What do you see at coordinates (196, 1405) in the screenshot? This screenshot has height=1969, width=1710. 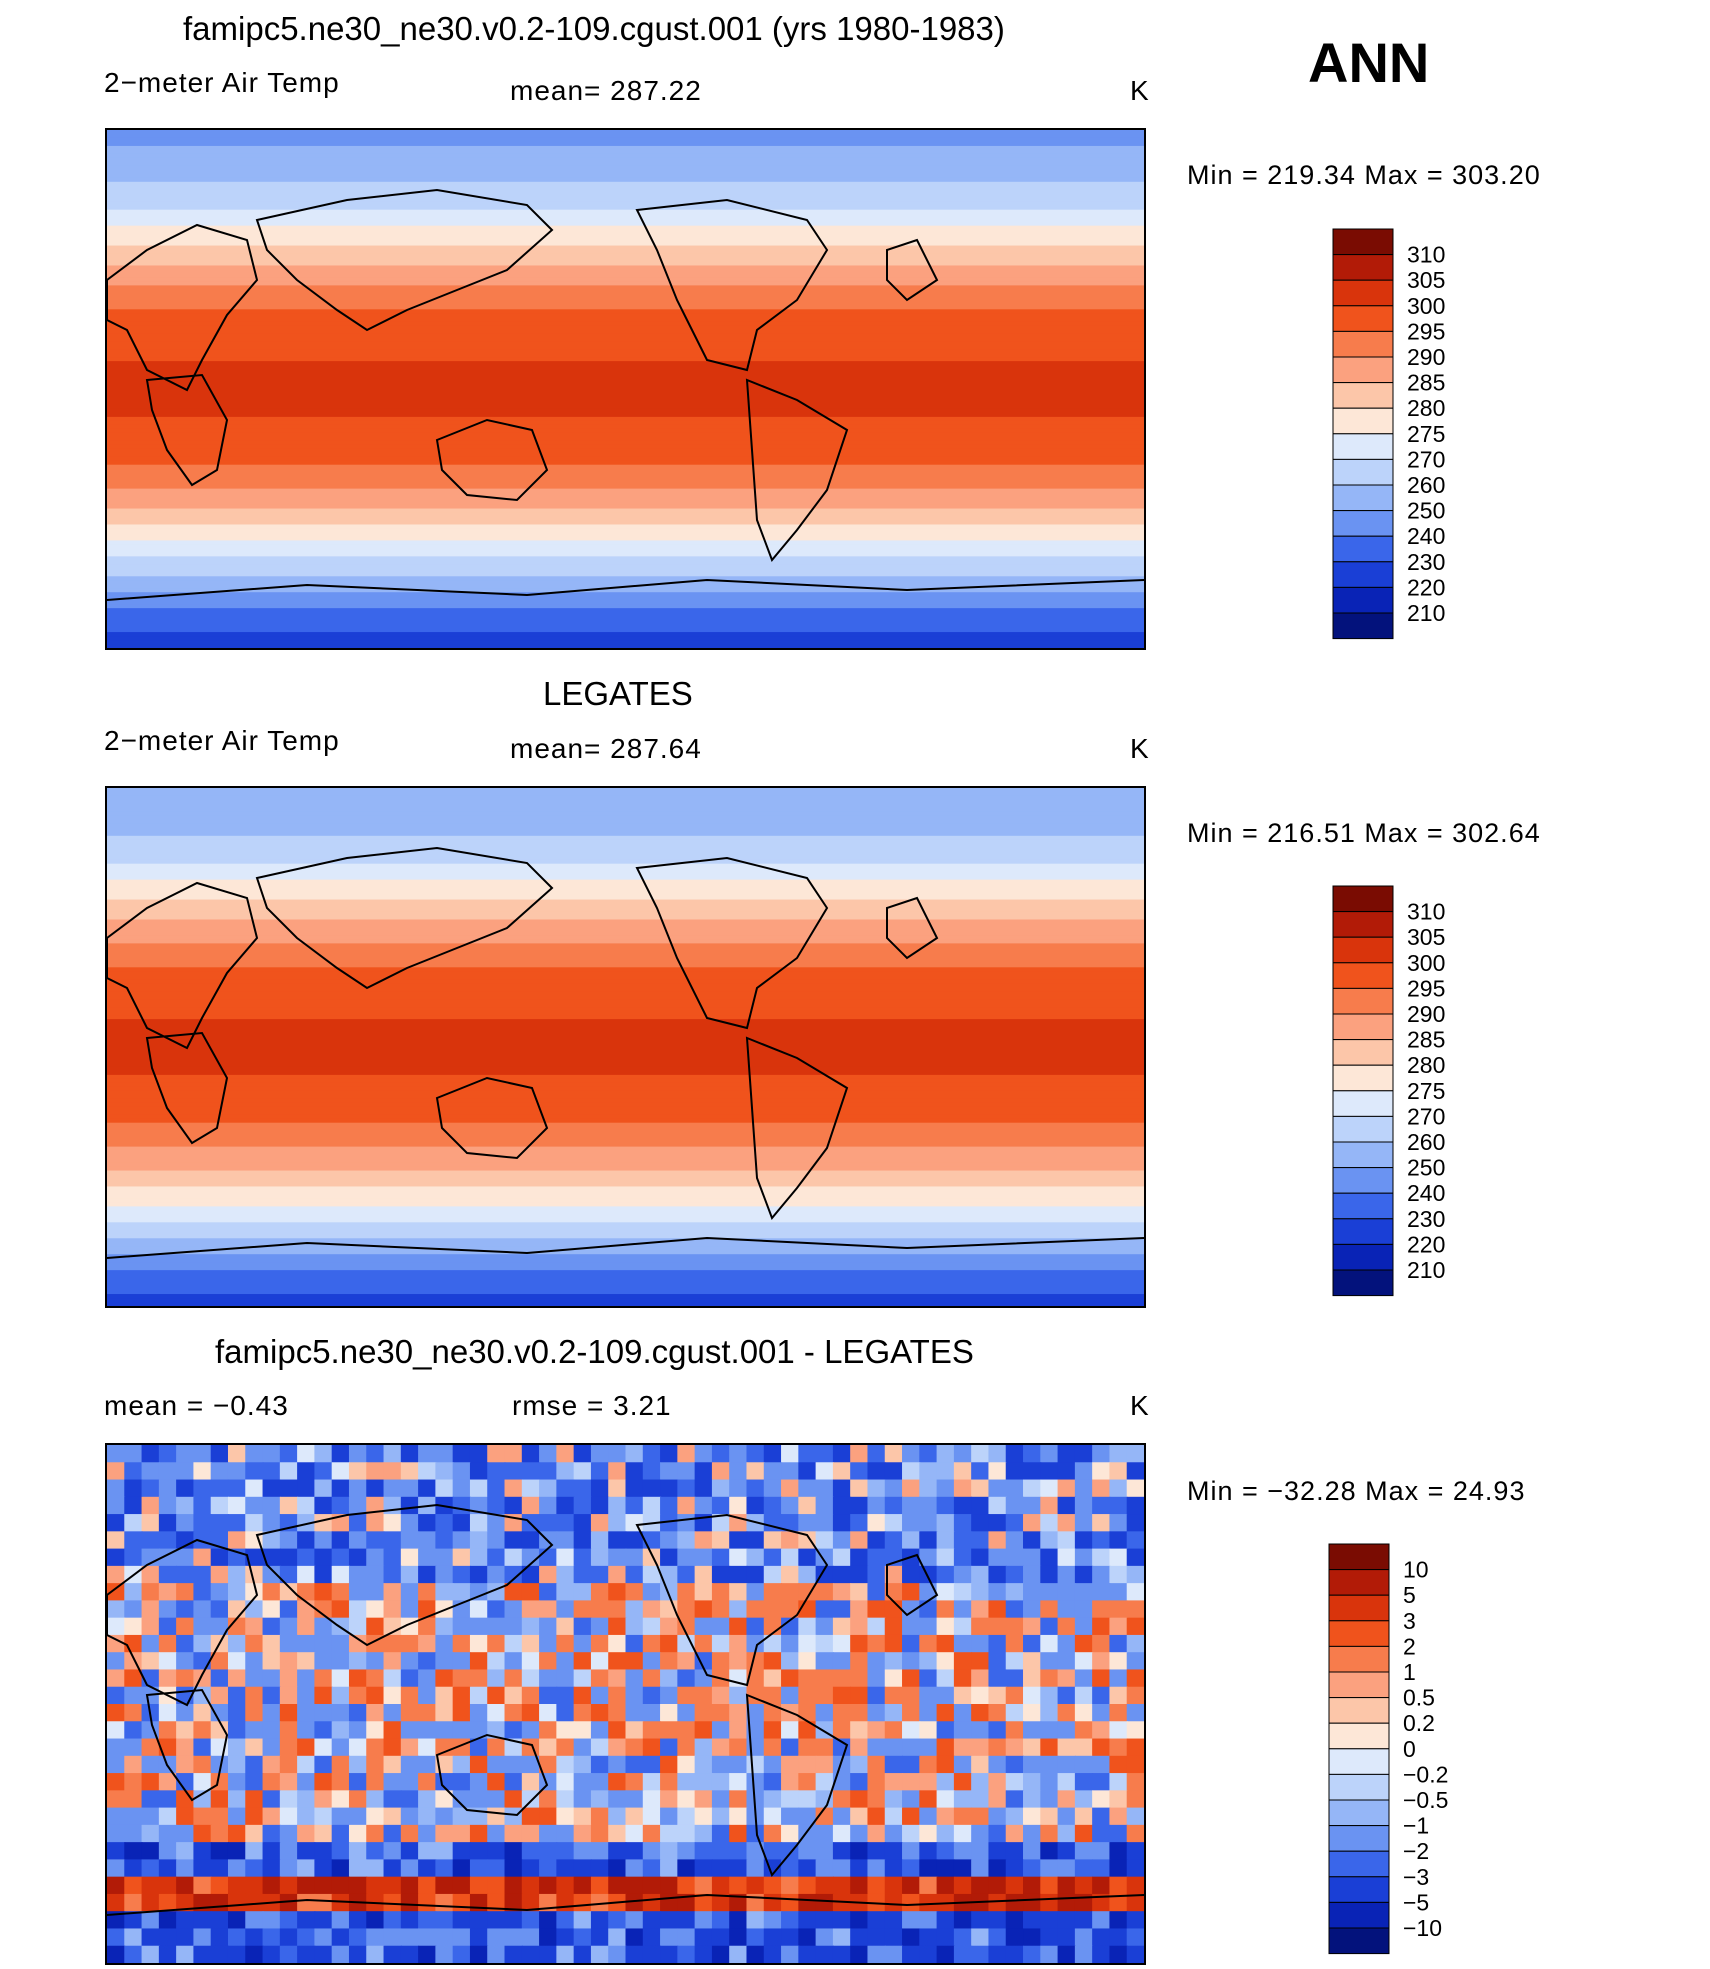 I see `panel-3-mean-label: mean = −0.43` at bounding box center [196, 1405].